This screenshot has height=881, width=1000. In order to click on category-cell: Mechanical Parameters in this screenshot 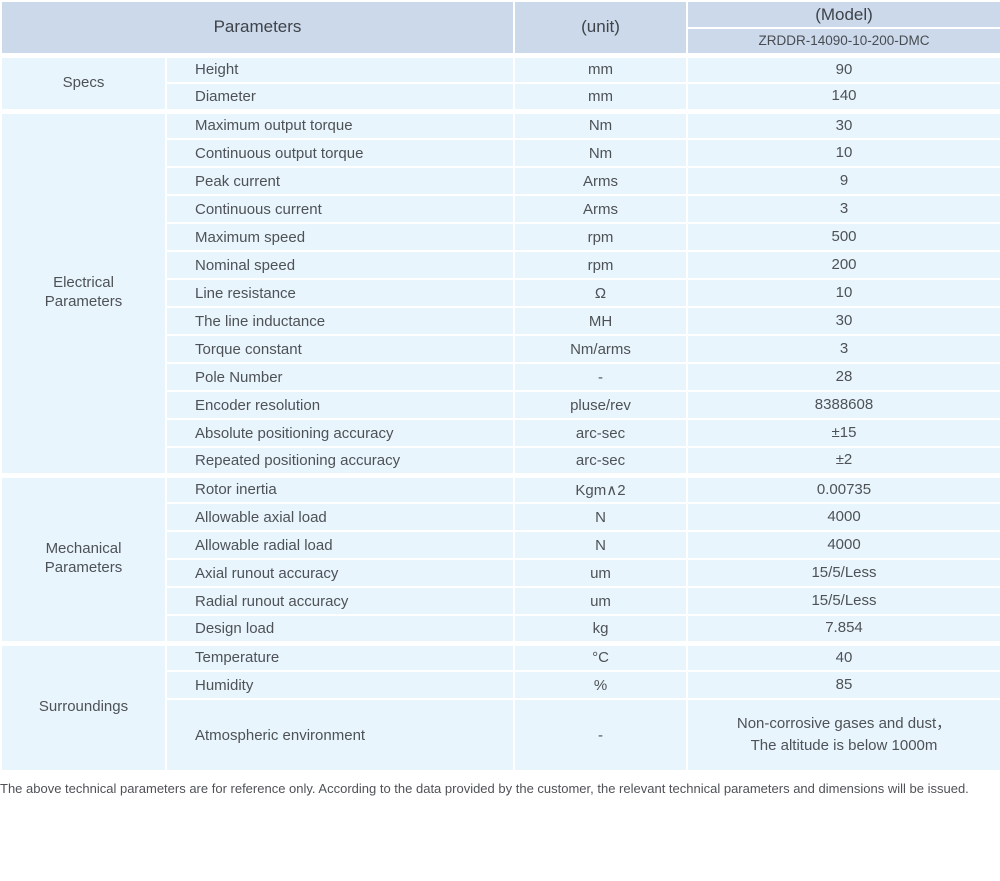, I will do `click(83, 558)`.